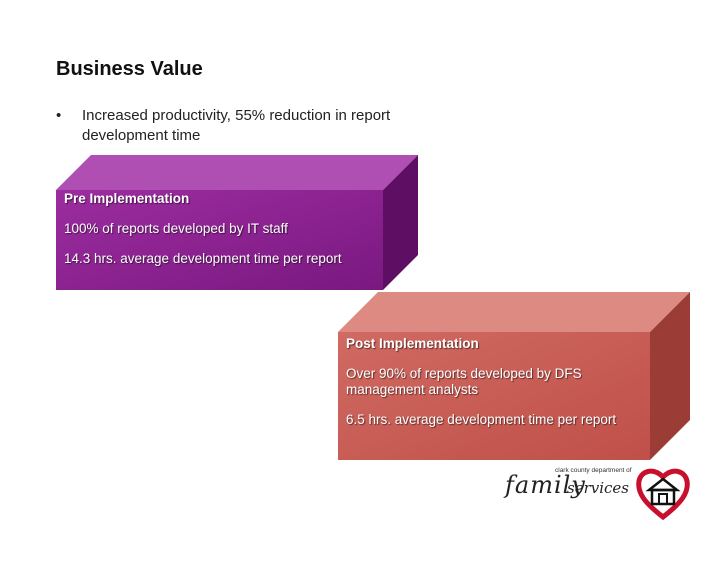 The width and height of the screenshot is (728, 563). What do you see at coordinates (593, 470) in the screenshot?
I see `logo-small-text: clark county department of` at bounding box center [593, 470].